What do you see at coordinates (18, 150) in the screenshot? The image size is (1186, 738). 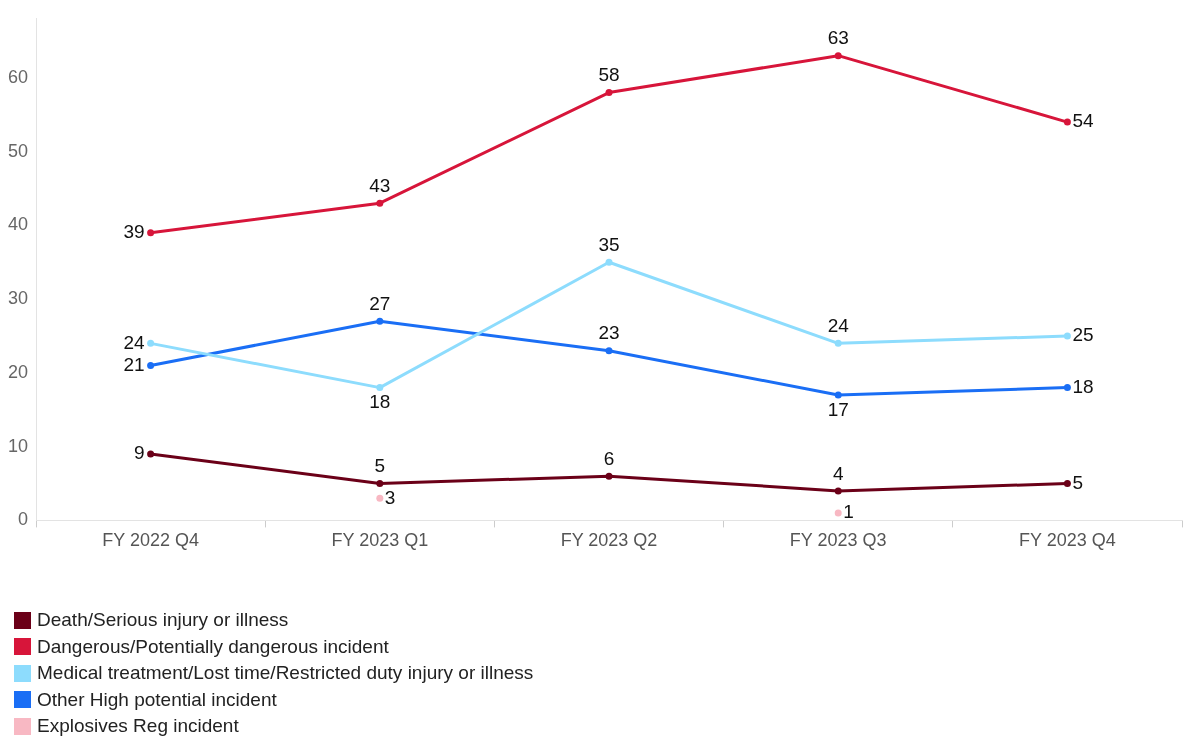 I see `y-tick-label: 50` at bounding box center [18, 150].